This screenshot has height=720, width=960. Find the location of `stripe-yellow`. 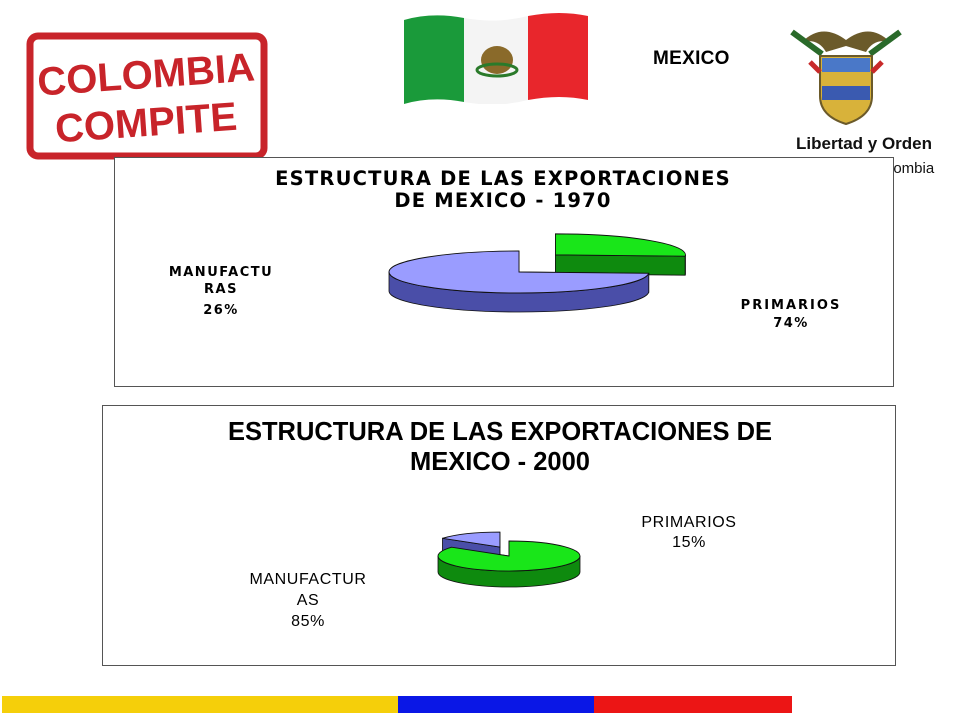

stripe-yellow is located at coordinates (200, 704).